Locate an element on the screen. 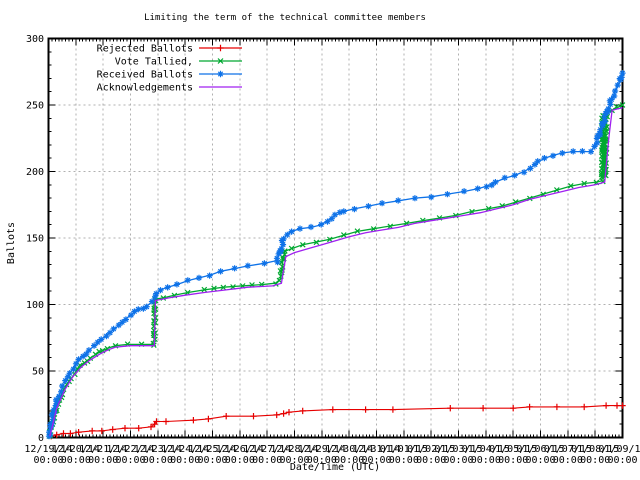  legend-entry-received-ballots: Received Ballots is located at coordinates (169, 75).